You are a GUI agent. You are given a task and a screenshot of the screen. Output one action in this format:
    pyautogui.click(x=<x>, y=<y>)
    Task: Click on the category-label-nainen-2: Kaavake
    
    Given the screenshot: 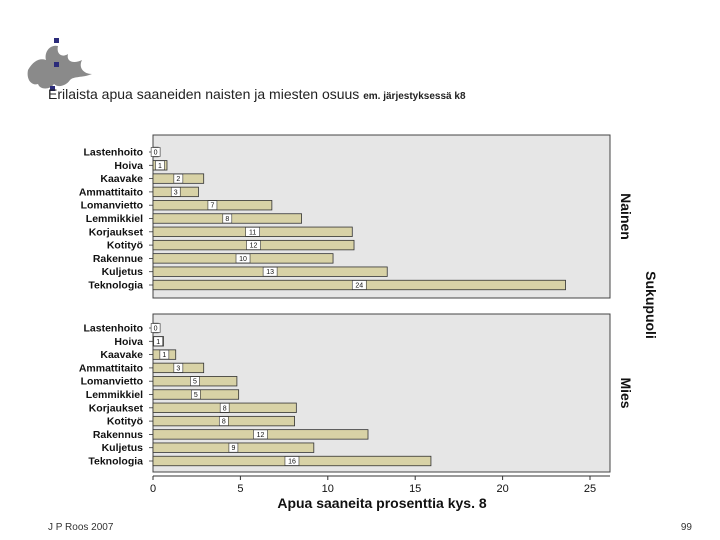 What is the action you would take?
    pyautogui.click(x=121, y=179)
    